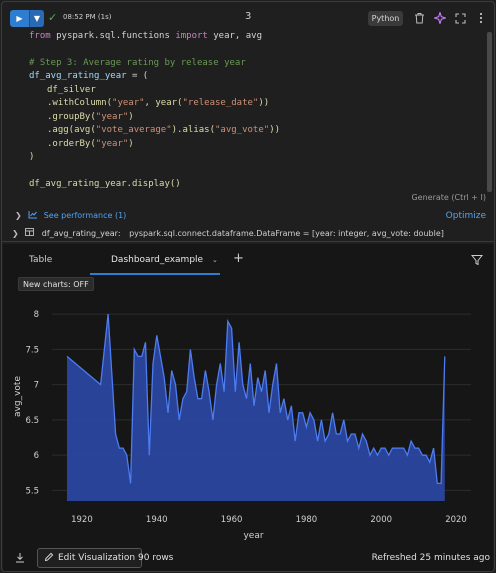 The image size is (496, 573). I want to click on refreshed-status: Refreshed 25 minutes ago, so click(430, 558).